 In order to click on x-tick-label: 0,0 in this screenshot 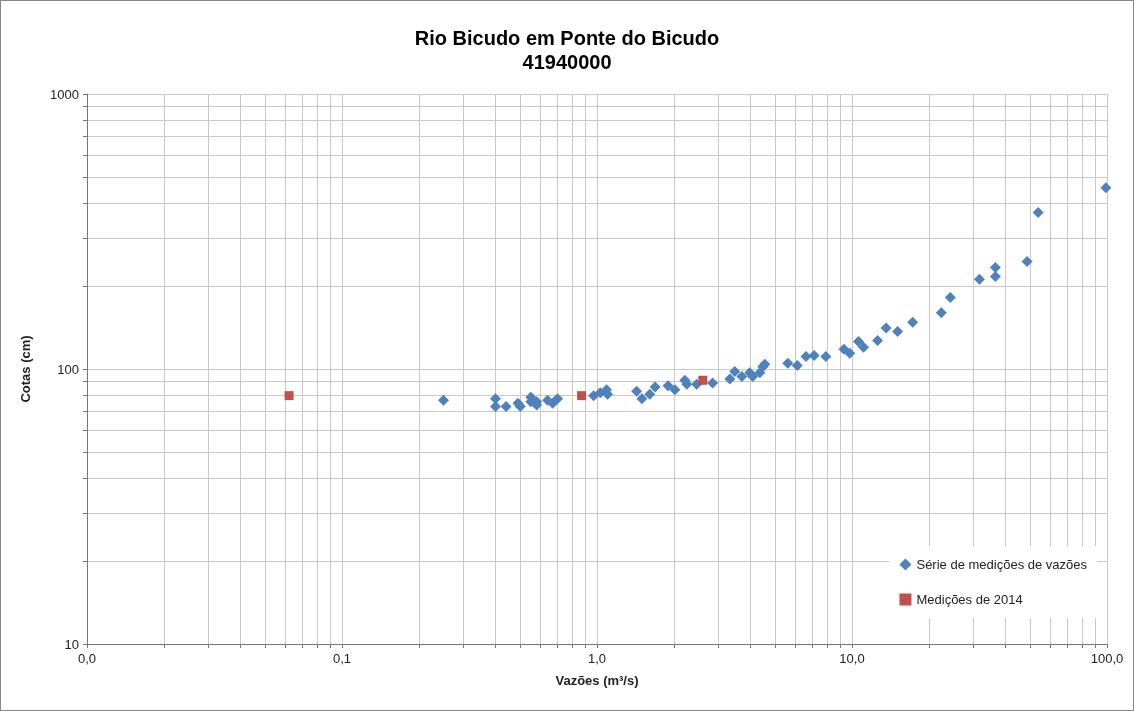, I will do `click(87, 658)`.